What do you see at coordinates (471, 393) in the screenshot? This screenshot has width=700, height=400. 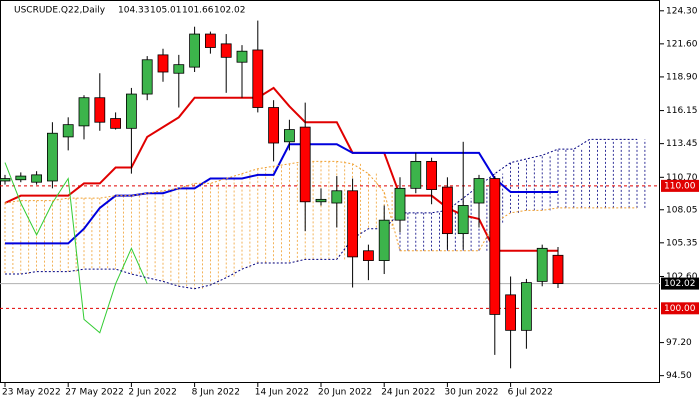 I see `x-tick-label: 30 Jun 2022` at bounding box center [471, 393].